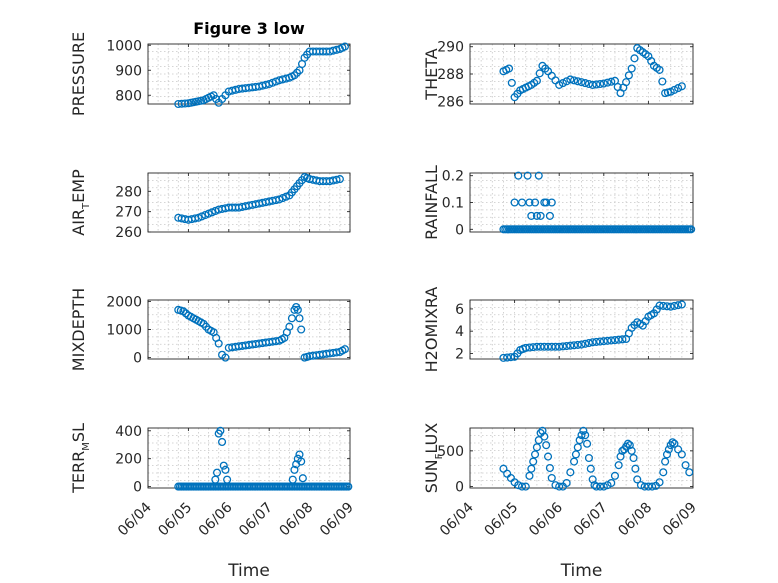  Describe the element at coordinates (78, 329) in the screenshot. I see `y-axis-label: MIXDEPTH` at that location.